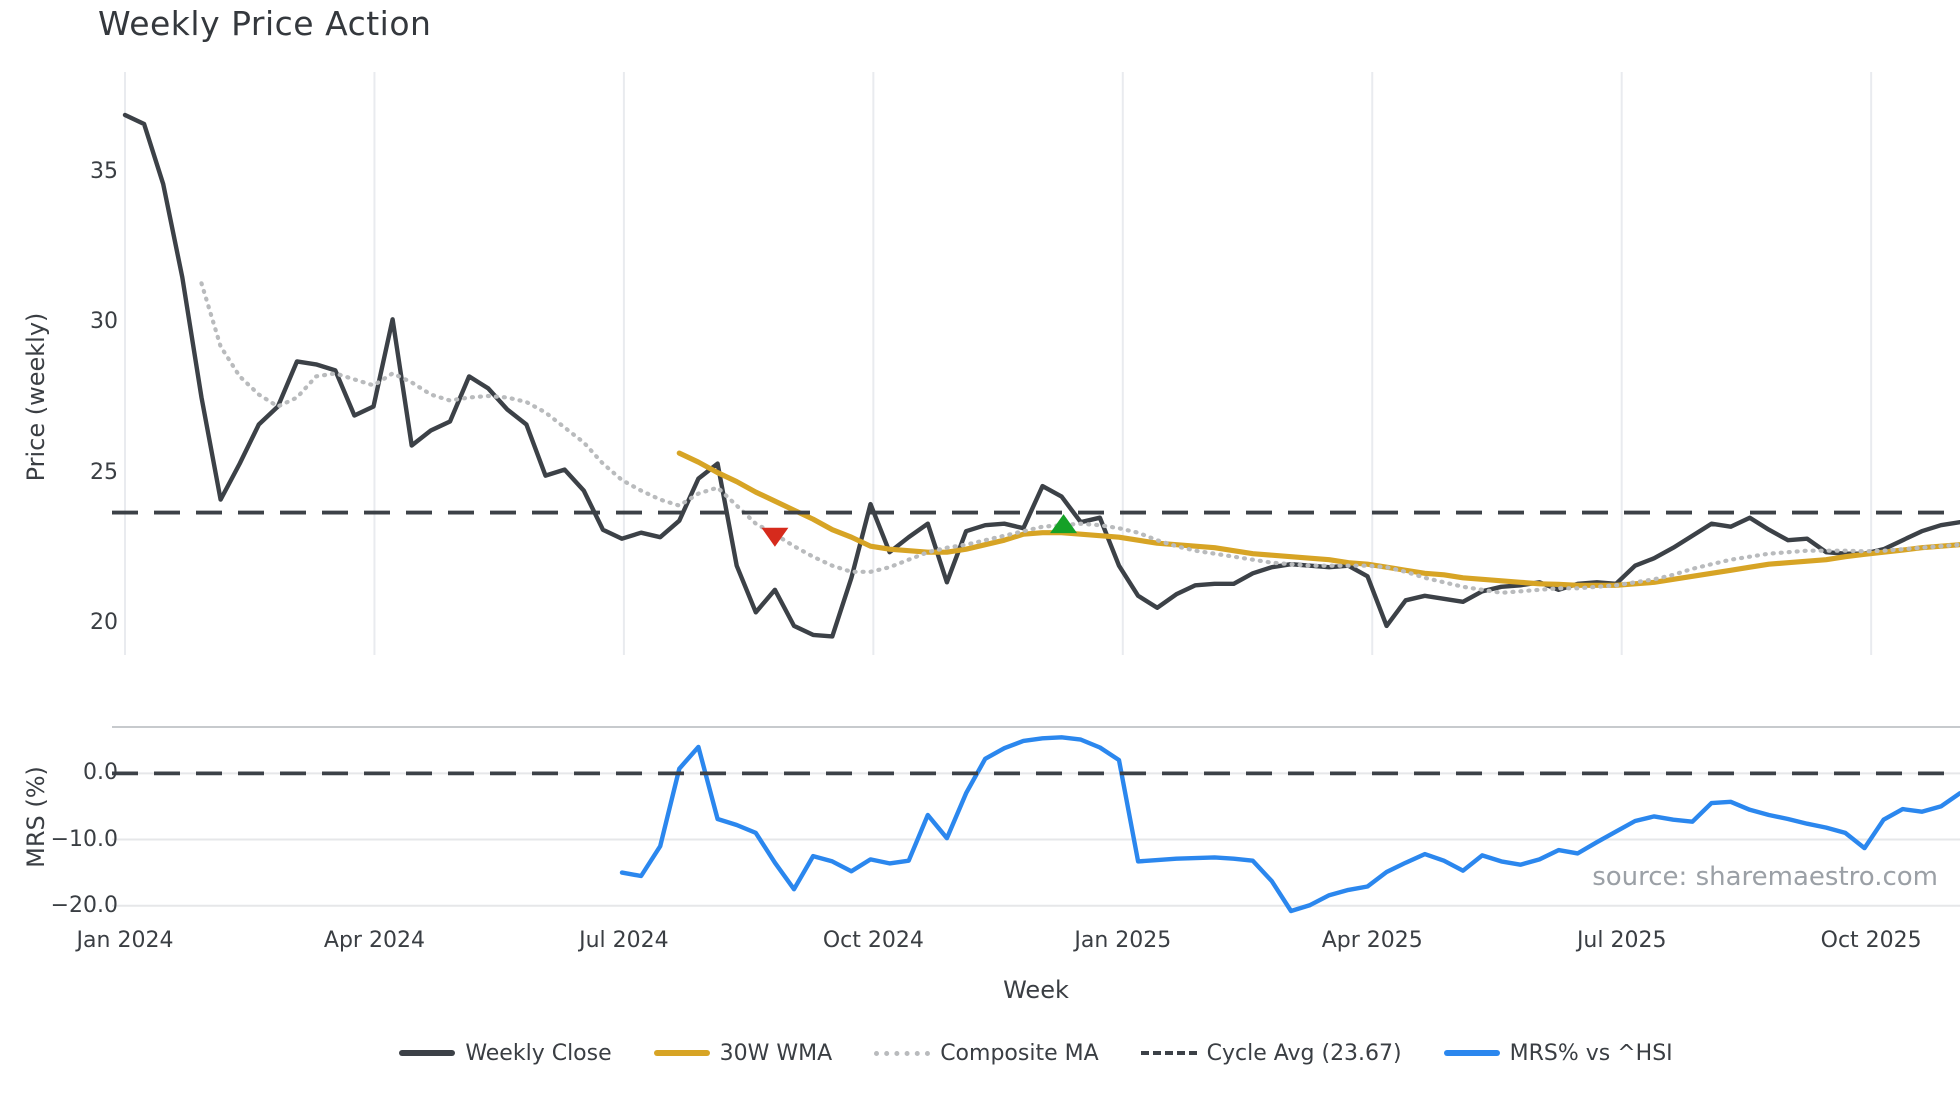 The height and width of the screenshot is (1102, 1960). Describe the element at coordinates (374, 940) in the screenshot. I see `x-tick-label: Apr 2024` at that location.